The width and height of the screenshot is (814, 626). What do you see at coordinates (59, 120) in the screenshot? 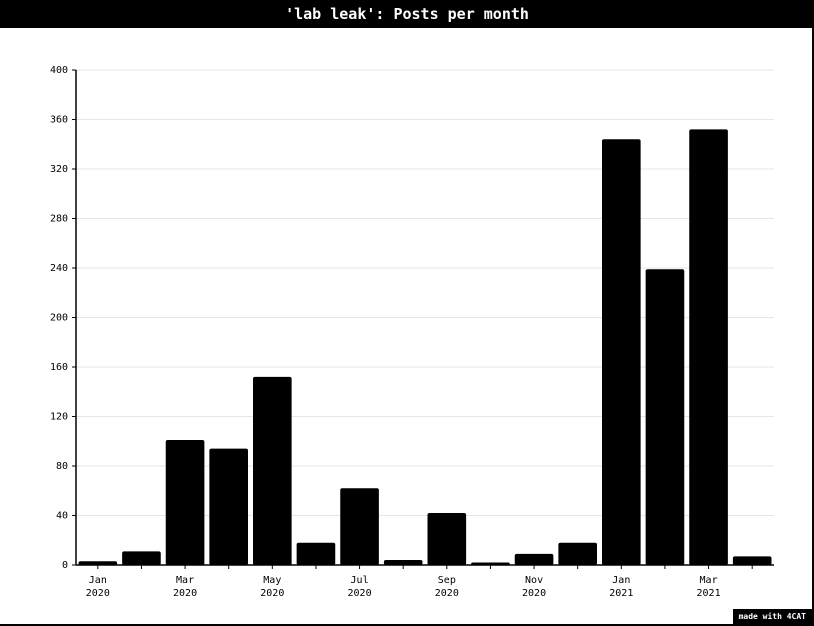
I see `y-tick-label: 360` at bounding box center [59, 120].